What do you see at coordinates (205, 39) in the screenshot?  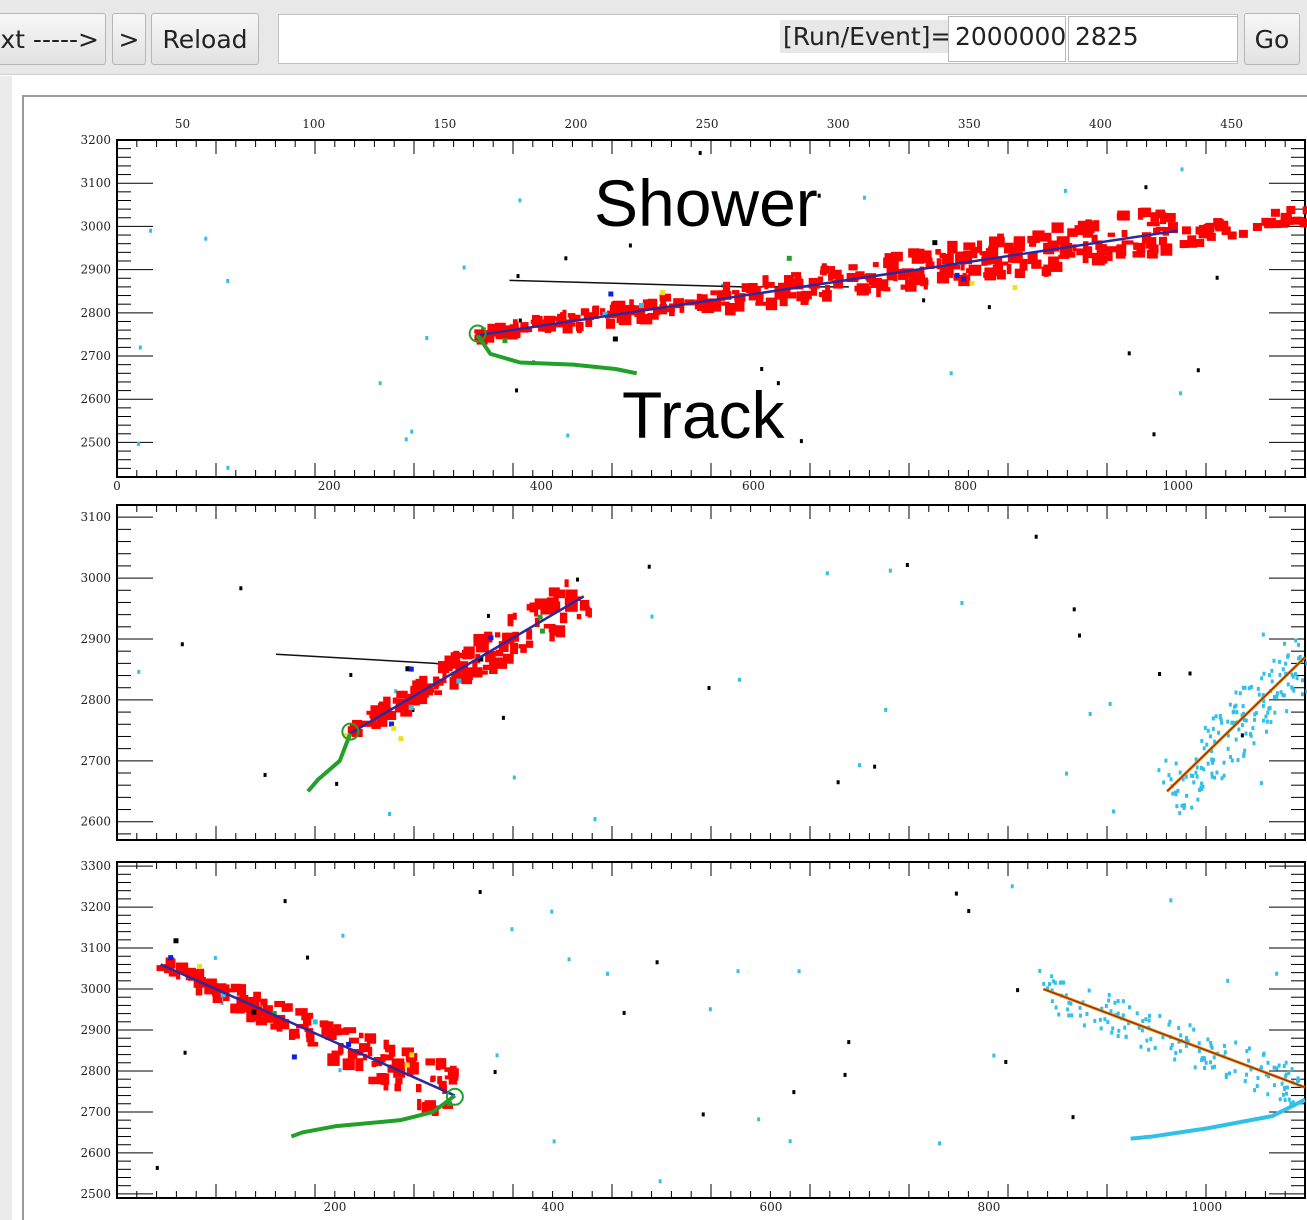 I see `reload-button: Reload` at bounding box center [205, 39].